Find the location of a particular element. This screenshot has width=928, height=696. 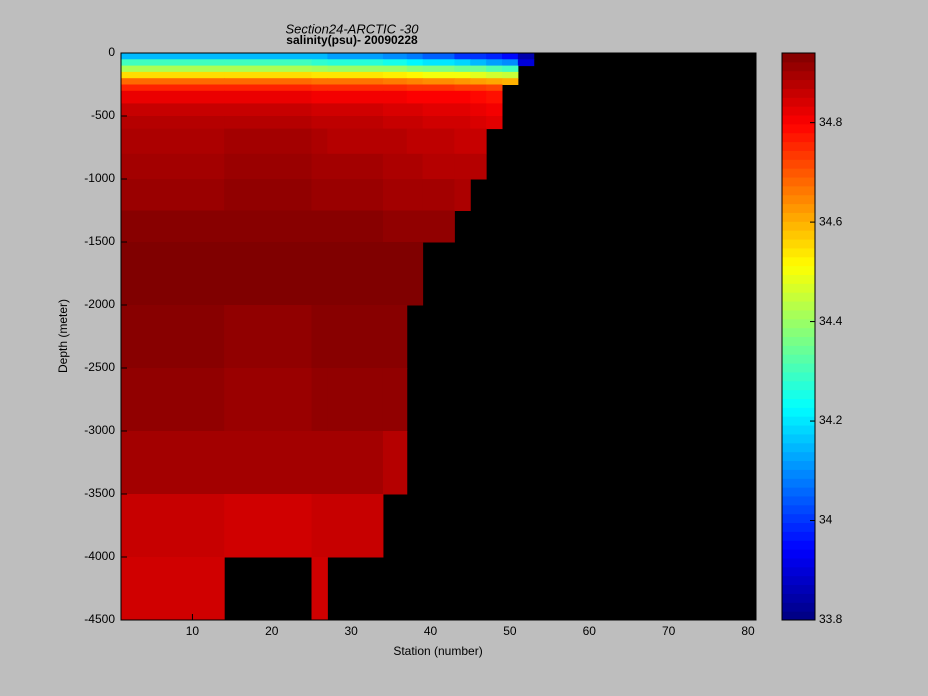

x-tick-label: 70 is located at coordinates (669, 631).